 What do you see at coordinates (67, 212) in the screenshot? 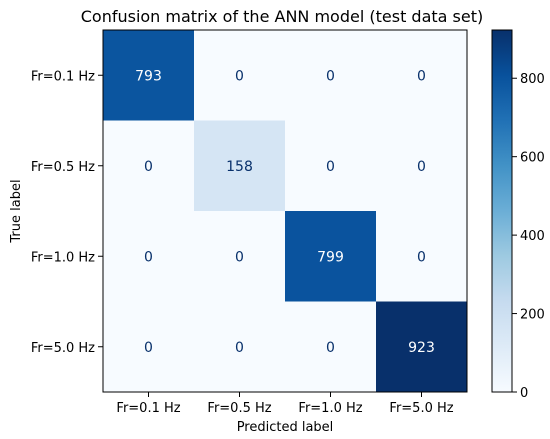
I see `y-ticks: Fr=0.1 Hz Fr=0.5 Hz Fr=1.0 Hz Fr=5.0 Hz` at bounding box center [67, 212].